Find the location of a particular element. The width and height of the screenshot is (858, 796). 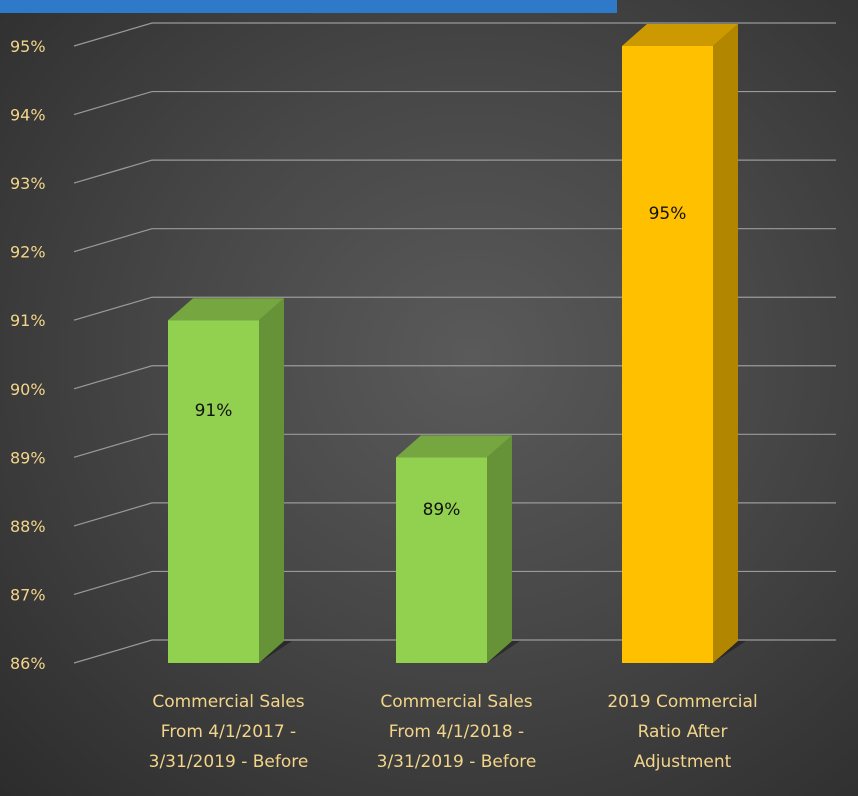

y-tick-label: 87% is located at coordinates (28, 594).